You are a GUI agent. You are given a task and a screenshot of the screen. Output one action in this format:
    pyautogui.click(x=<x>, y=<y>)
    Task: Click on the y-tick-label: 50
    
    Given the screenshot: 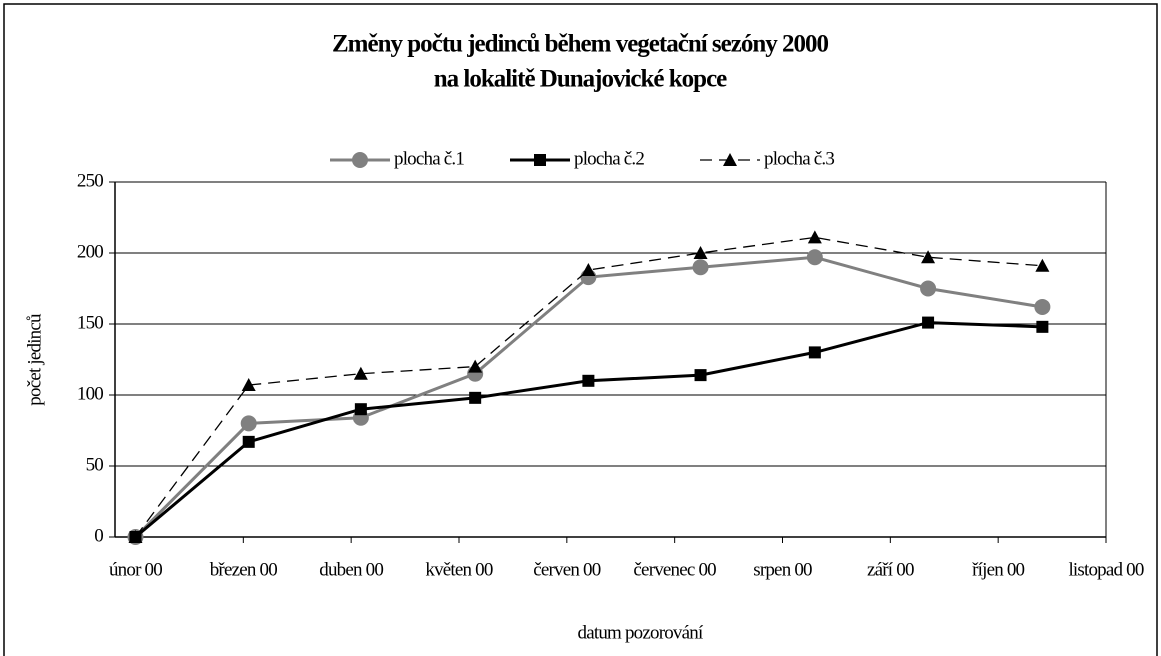 What is the action you would take?
    pyautogui.click(x=95, y=464)
    